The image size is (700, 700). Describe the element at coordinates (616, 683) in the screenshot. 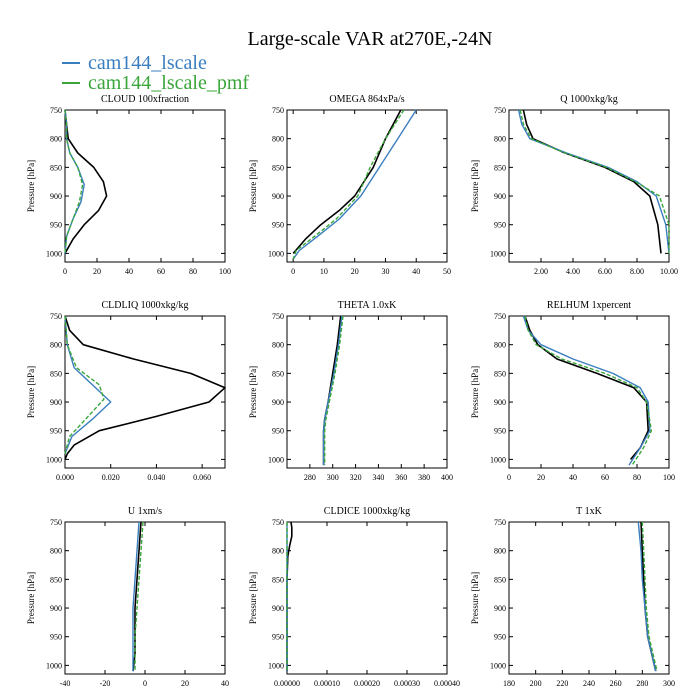

I see `x-tick-label: 260` at that location.